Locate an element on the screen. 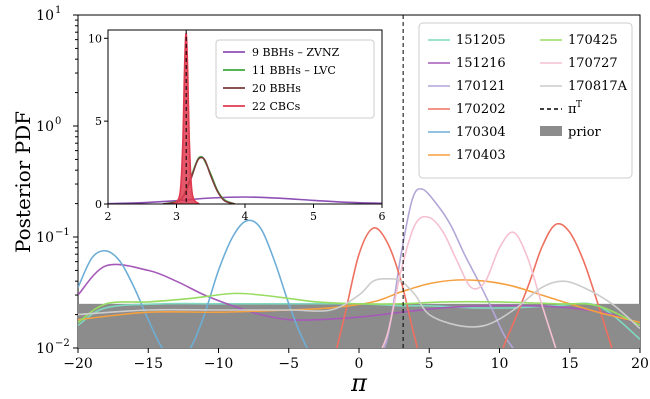 This screenshot has height=399, width=650. inset-y-tick-label: 5 is located at coordinates (98, 121).